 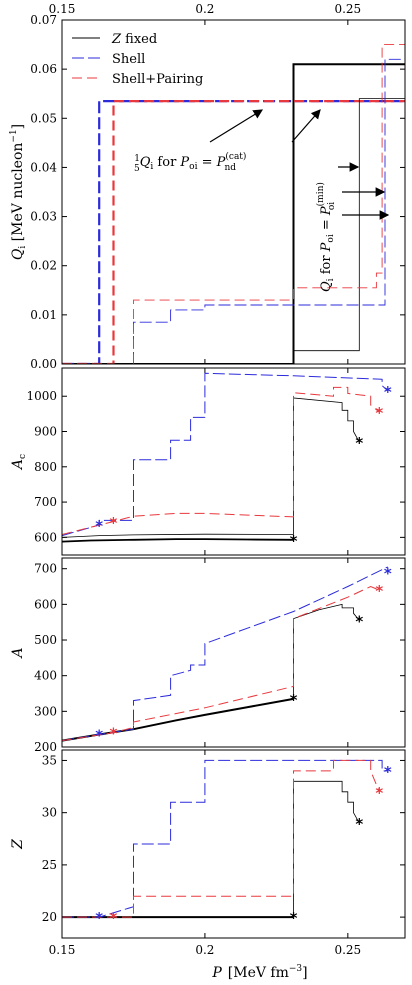 I want to click on x-tick-label: 0.15, so click(x=62, y=950).